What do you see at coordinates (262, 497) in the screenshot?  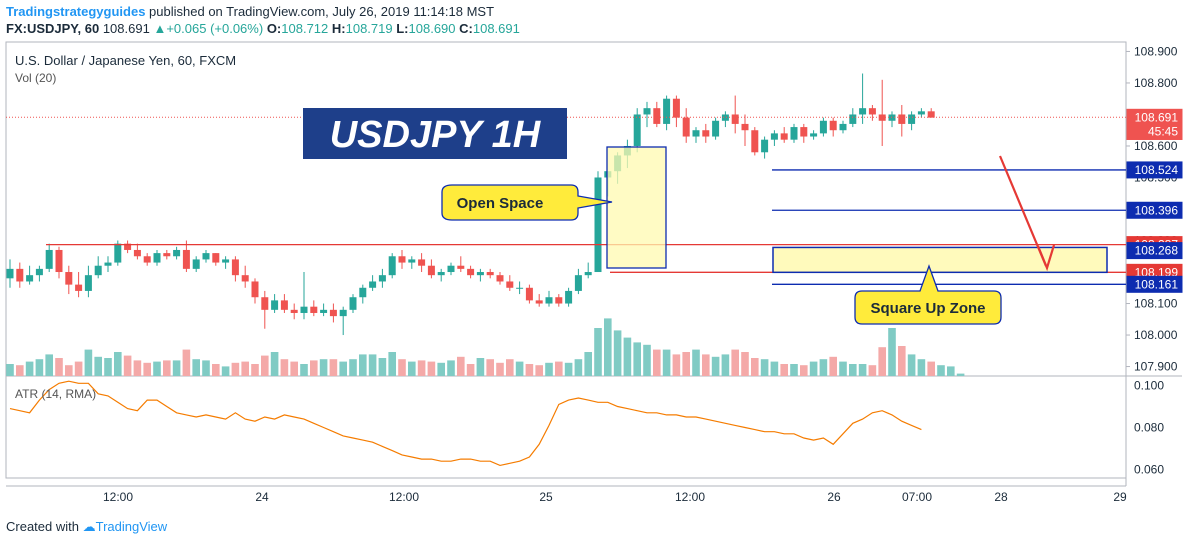 I see `time-tick-label: 24` at bounding box center [262, 497].